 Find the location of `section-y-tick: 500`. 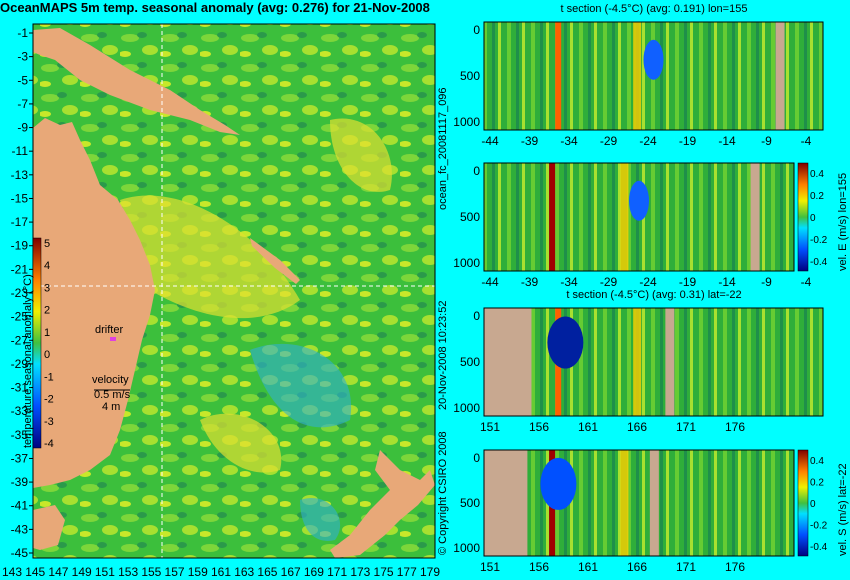

section-y-tick: 500 is located at coordinates (470, 362).